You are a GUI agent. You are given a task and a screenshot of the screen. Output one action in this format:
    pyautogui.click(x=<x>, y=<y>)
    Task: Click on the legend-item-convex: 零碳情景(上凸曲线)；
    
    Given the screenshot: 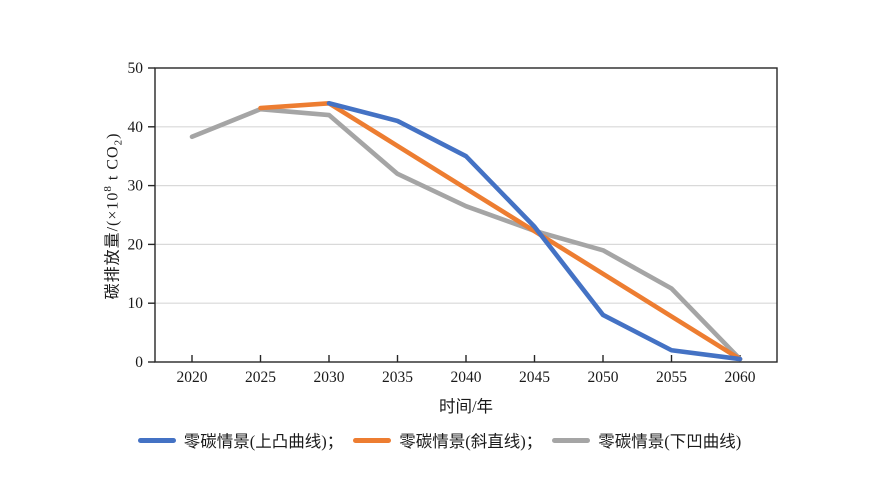 What is the action you would take?
    pyautogui.click(x=240, y=440)
    